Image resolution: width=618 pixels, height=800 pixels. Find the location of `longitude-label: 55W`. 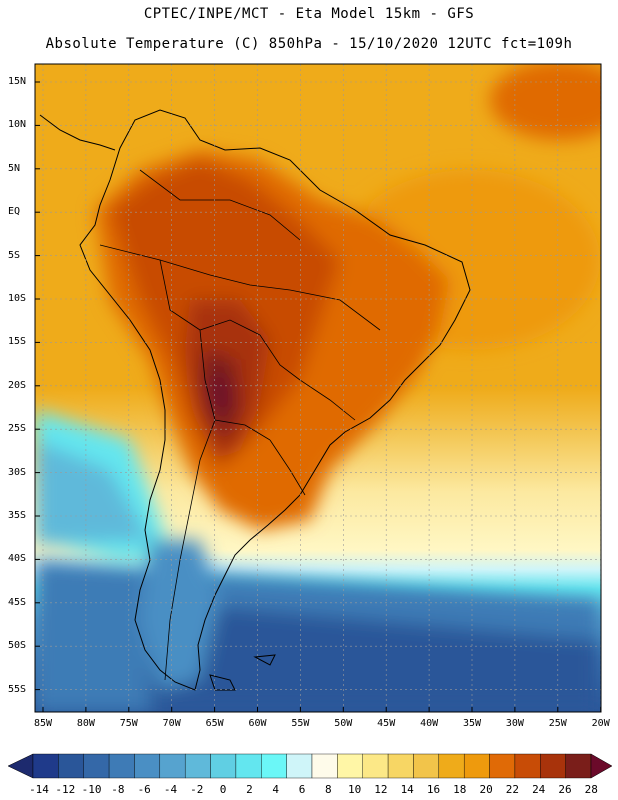

longitude-label: 55W is located at coordinates (300, 723).